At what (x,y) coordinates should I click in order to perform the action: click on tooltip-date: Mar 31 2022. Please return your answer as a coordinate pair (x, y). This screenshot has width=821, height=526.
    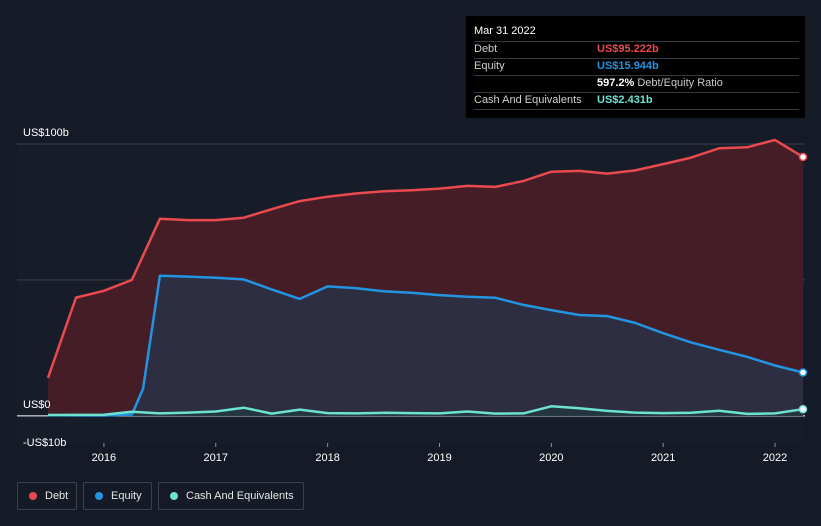
    Looking at the image, I should click on (505, 31).